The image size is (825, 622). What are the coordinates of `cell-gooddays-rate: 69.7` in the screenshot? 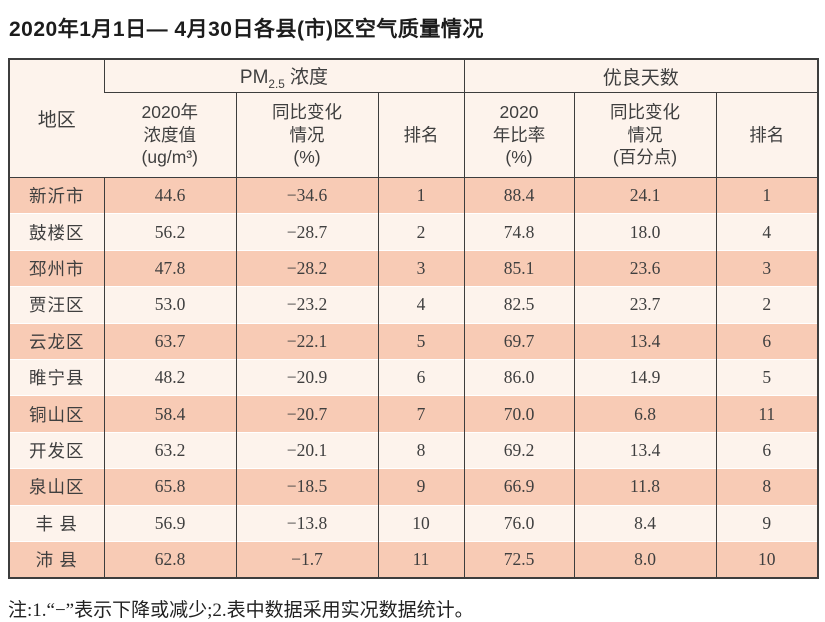 It's located at (518, 341).